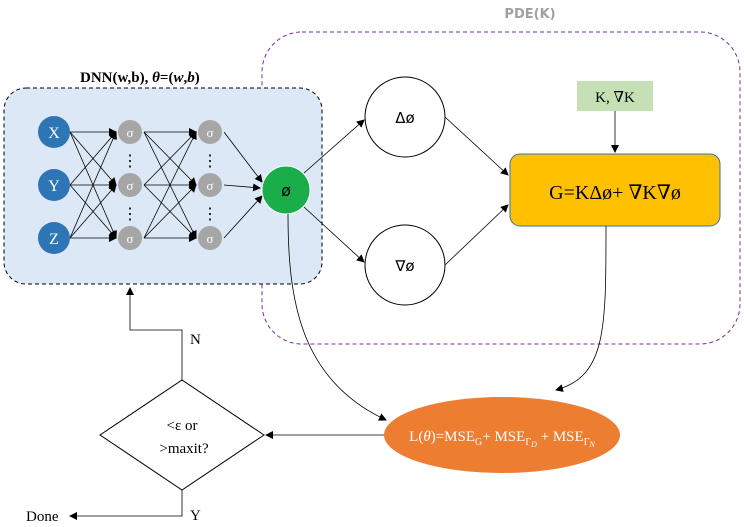 The width and height of the screenshot is (744, 527). I want to click on g-equation-label: G=KΔø+ ∇K∇ø, so click(615, 193).